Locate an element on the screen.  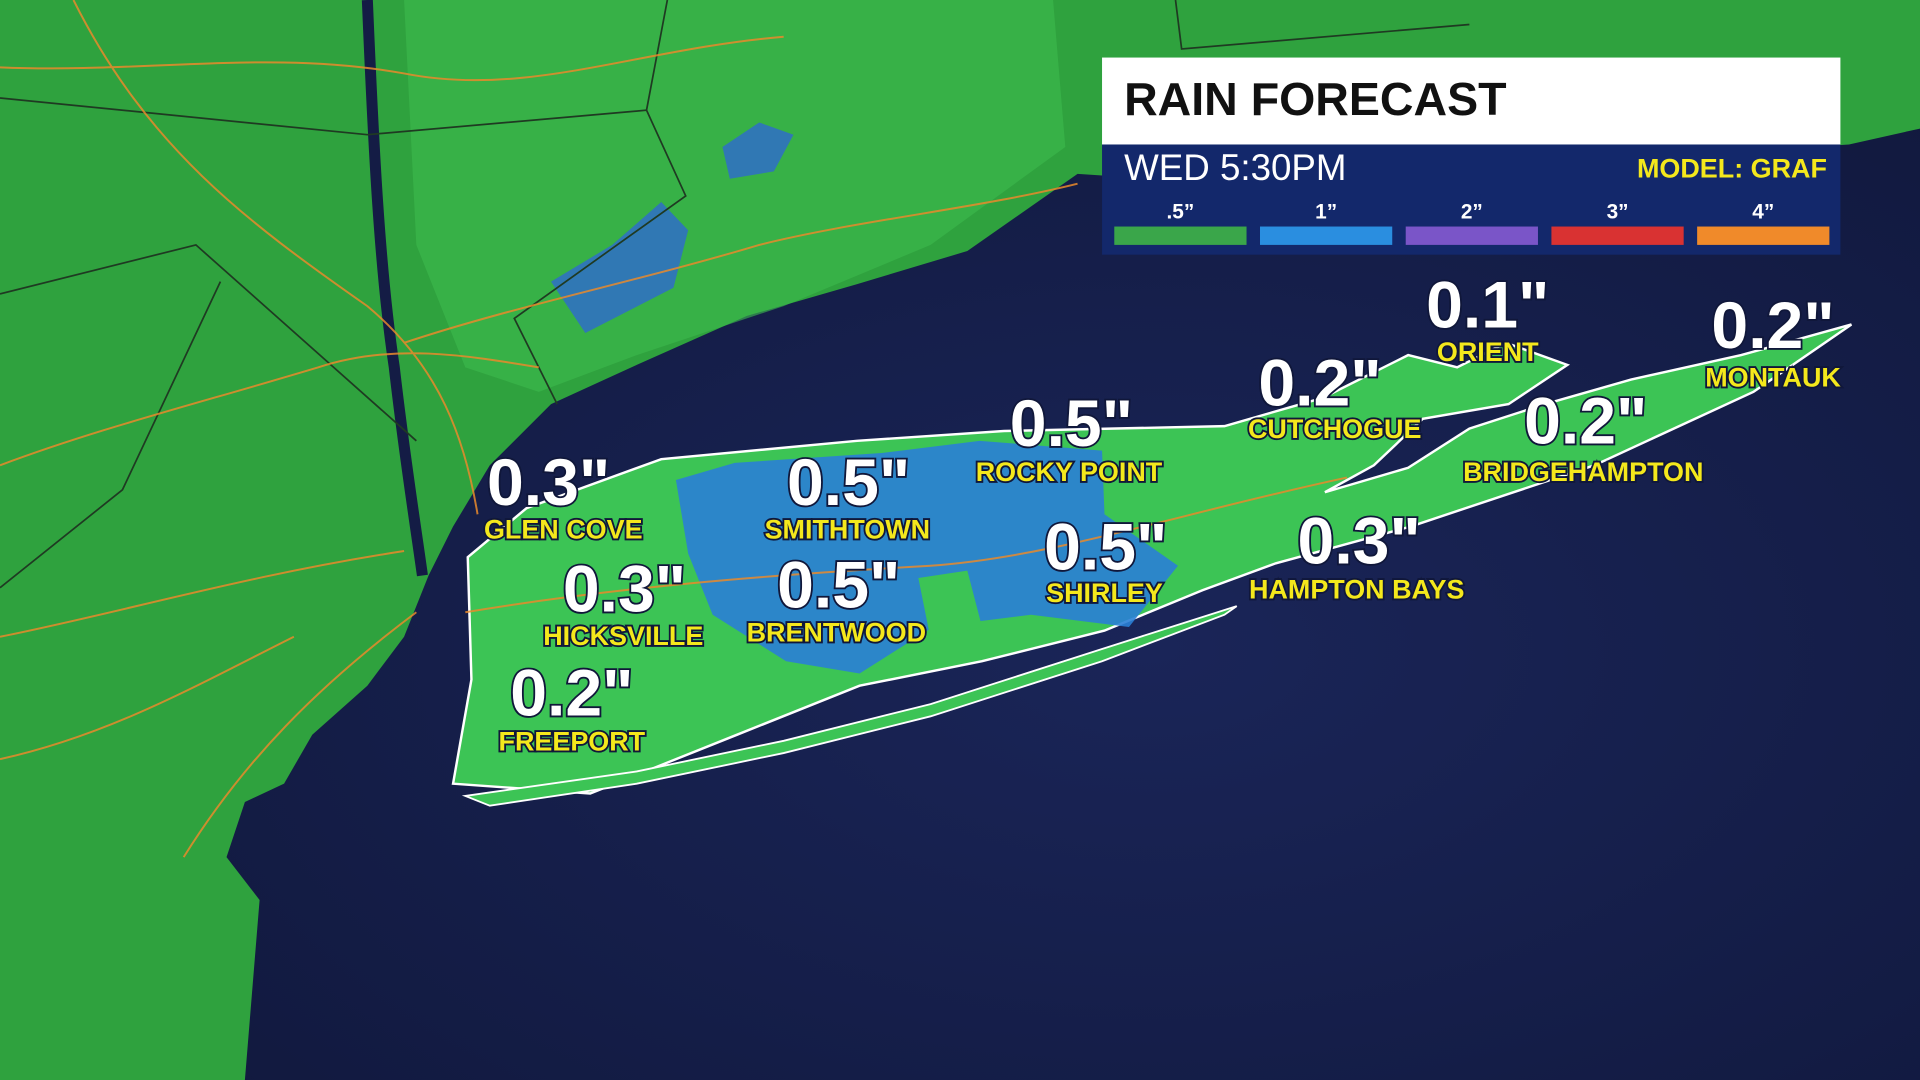
place: CUTCHOGUE is located at coordinates (1335, 429).